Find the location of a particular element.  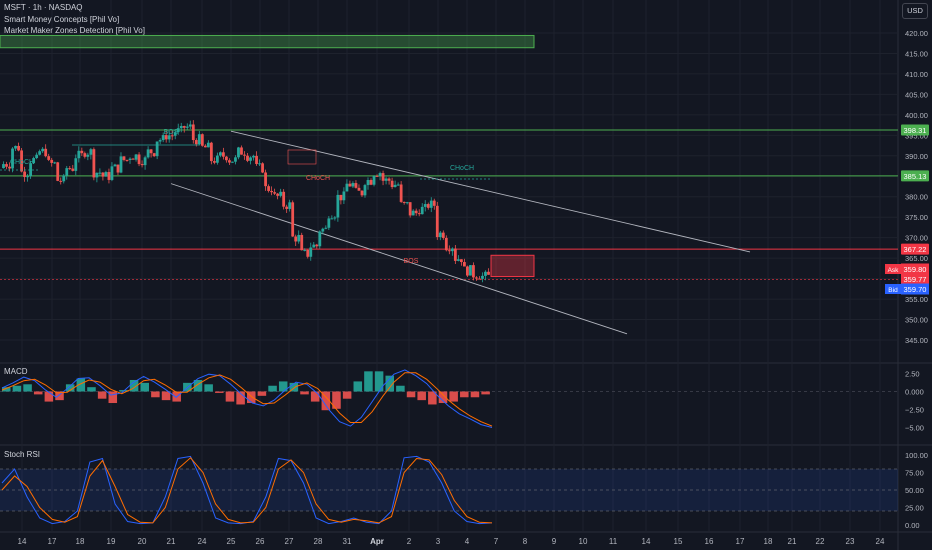

macd-title: MACD is located at coordinates (16, 371).